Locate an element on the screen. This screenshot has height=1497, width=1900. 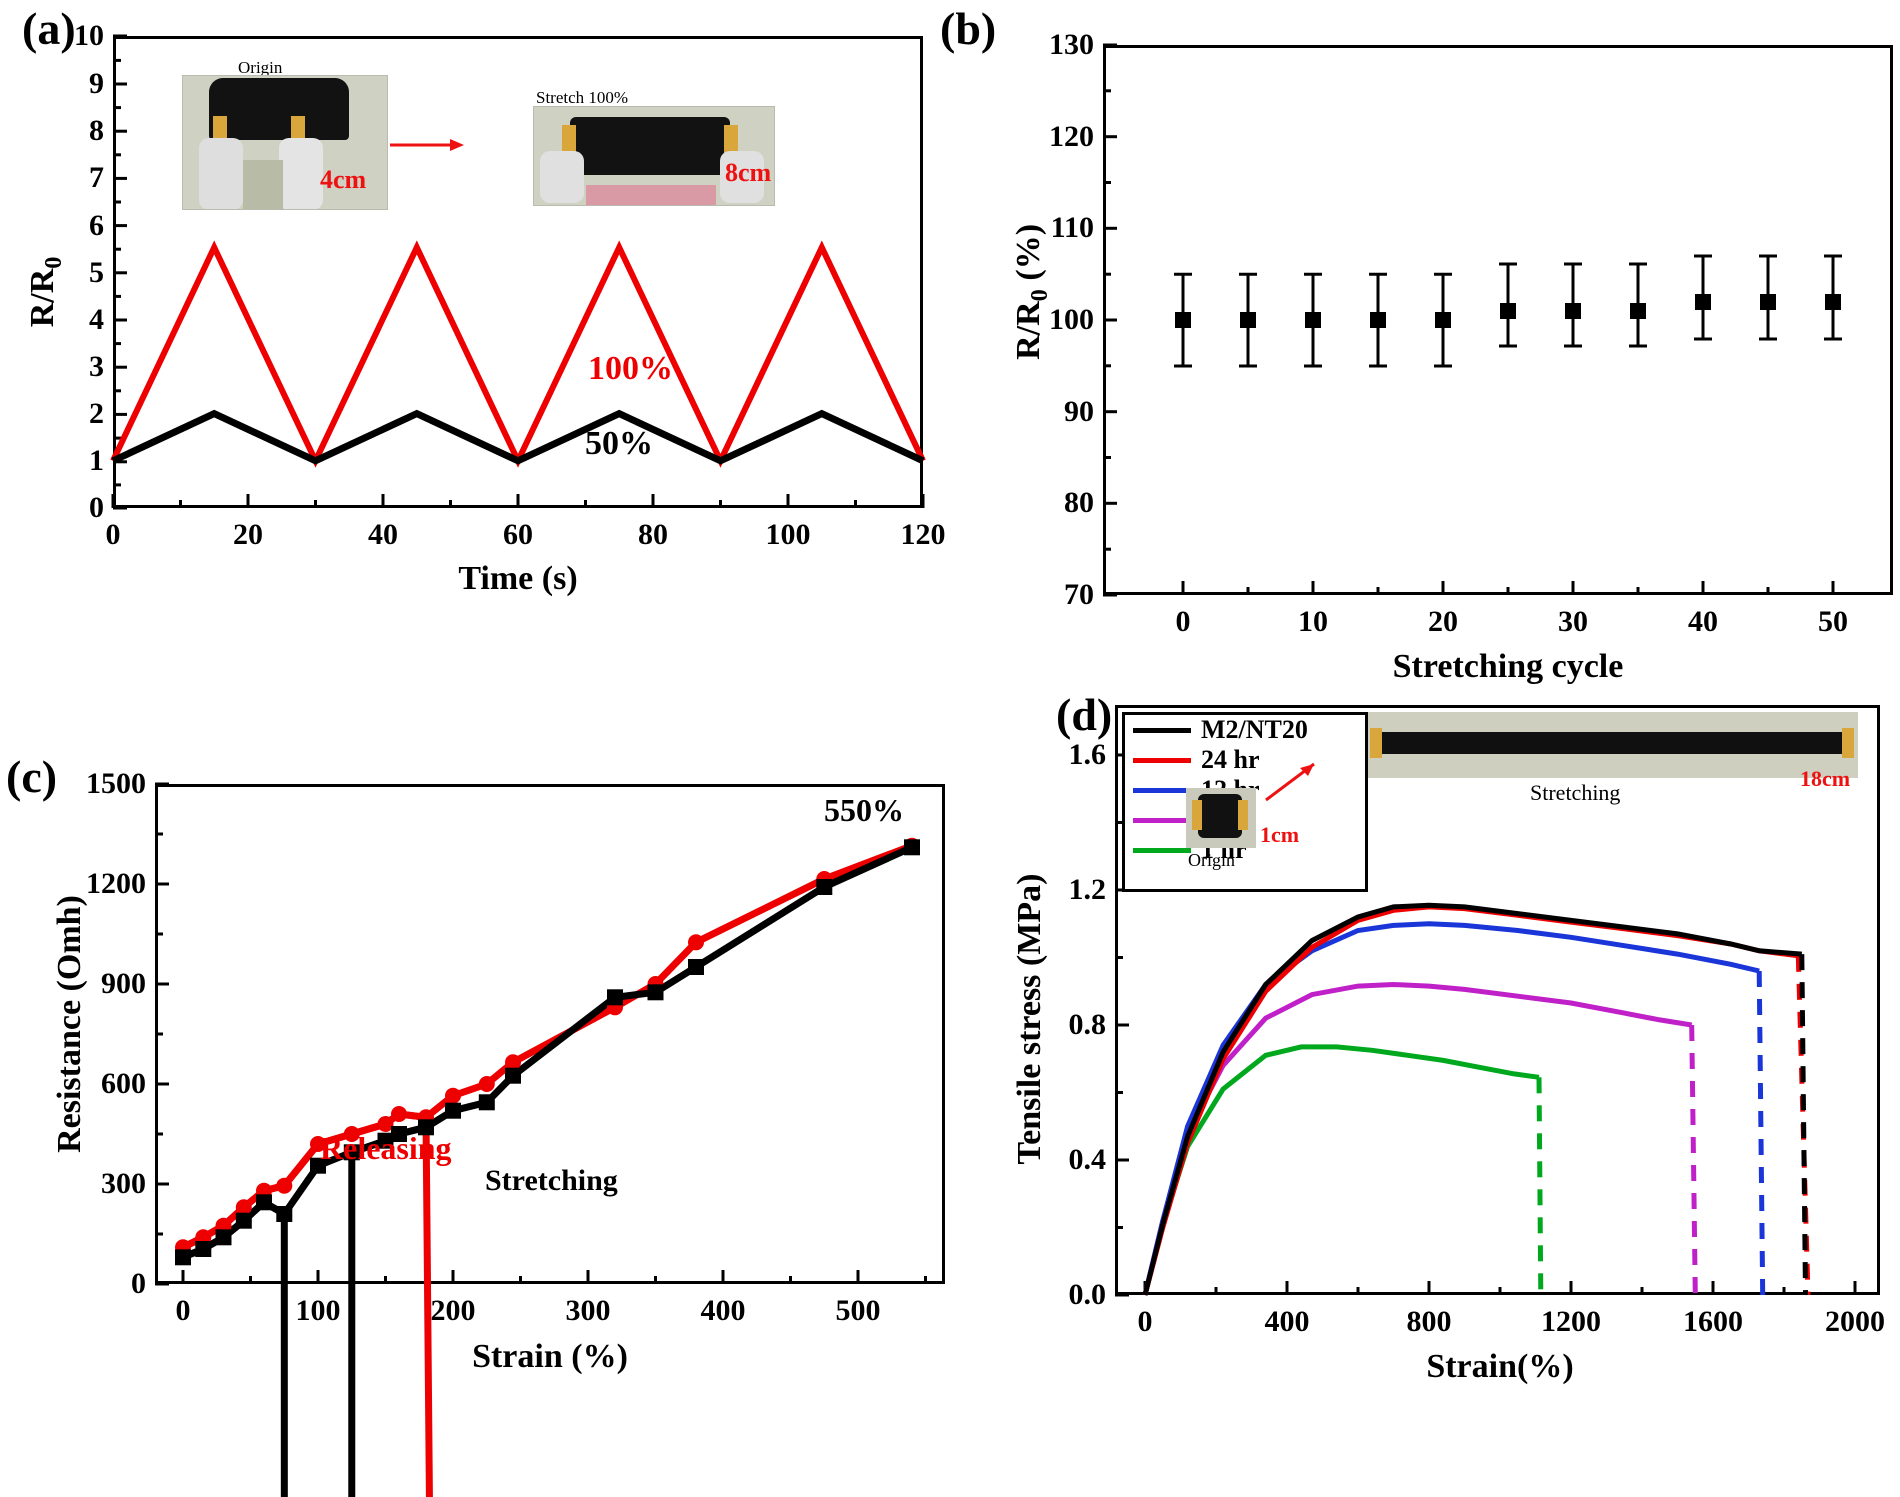
panel-a-ytick: 7 is located at coordinates (96, 177).